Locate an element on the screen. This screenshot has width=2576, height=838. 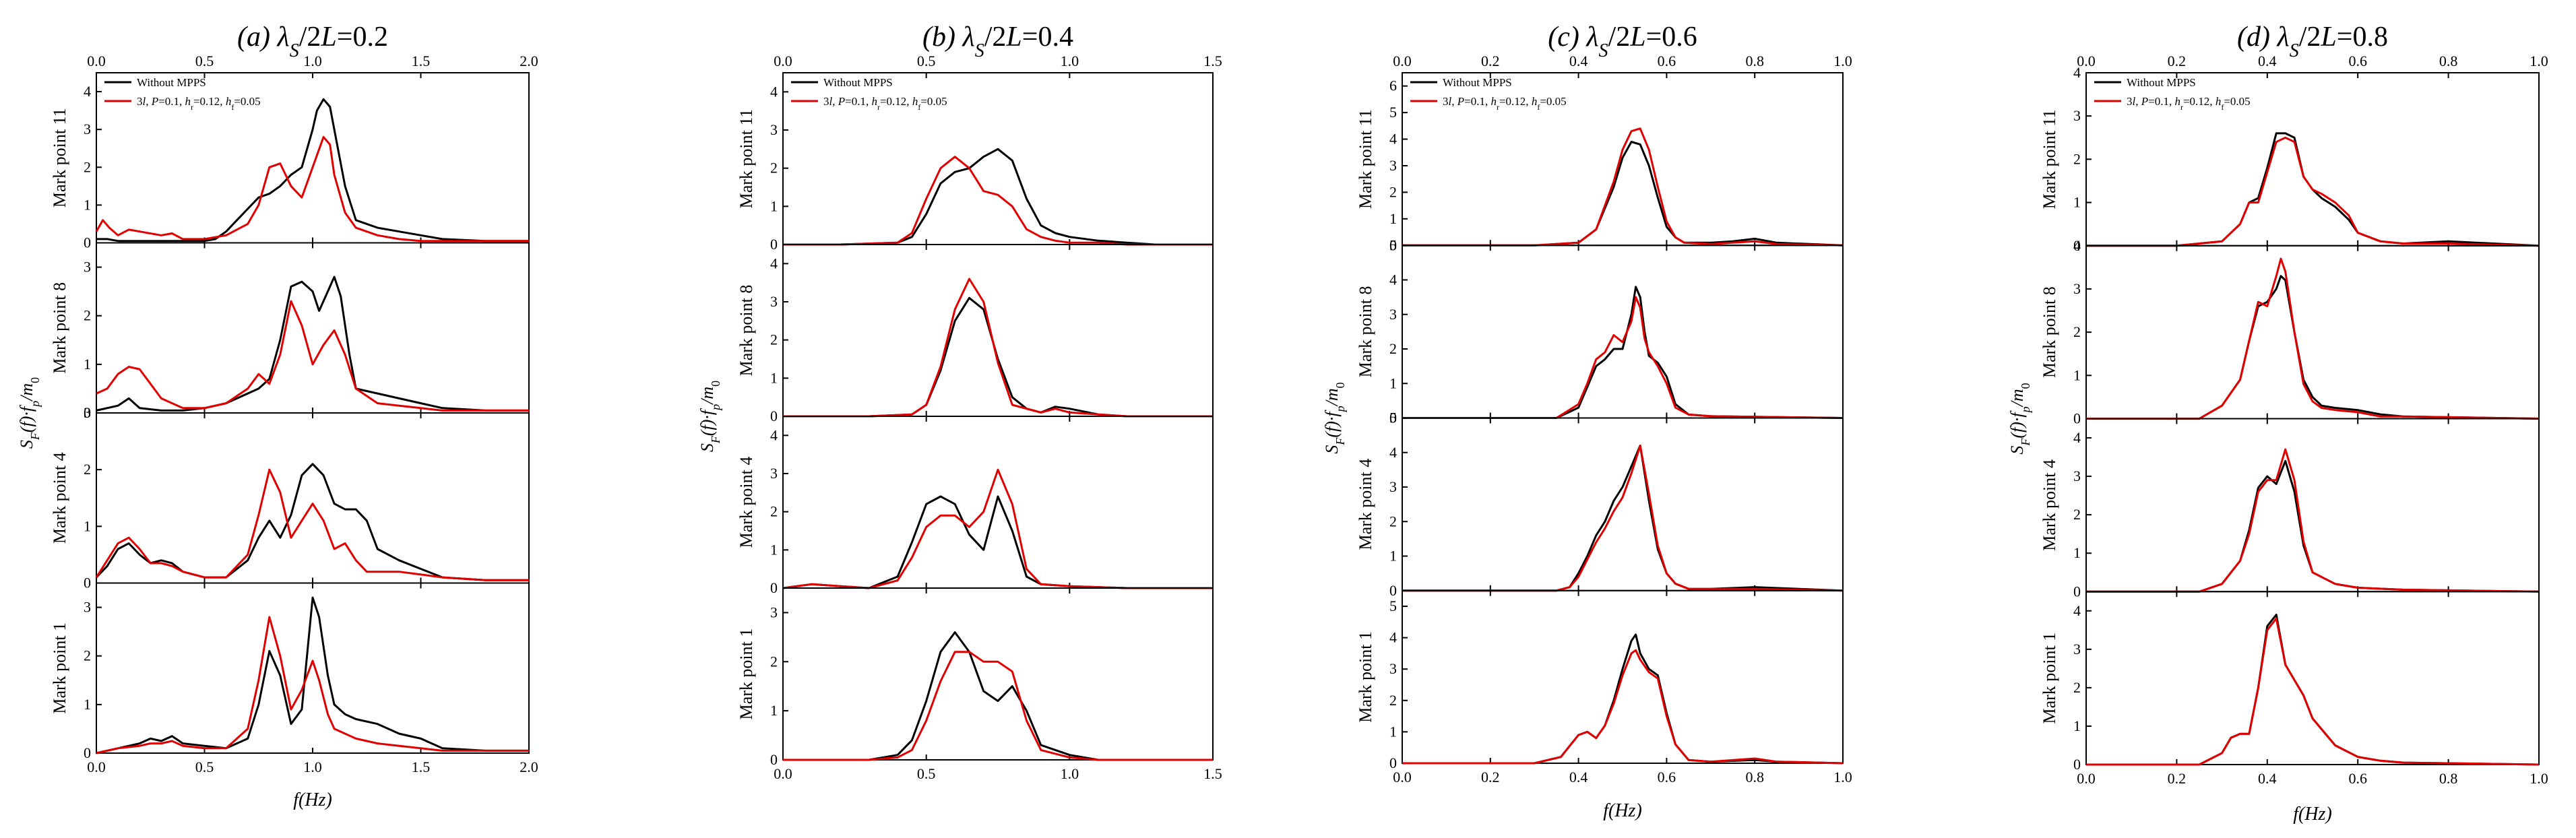
subplot-mark-point-8: 0 1 2 3 Mark point 8 is located at coordinates (290, 331).